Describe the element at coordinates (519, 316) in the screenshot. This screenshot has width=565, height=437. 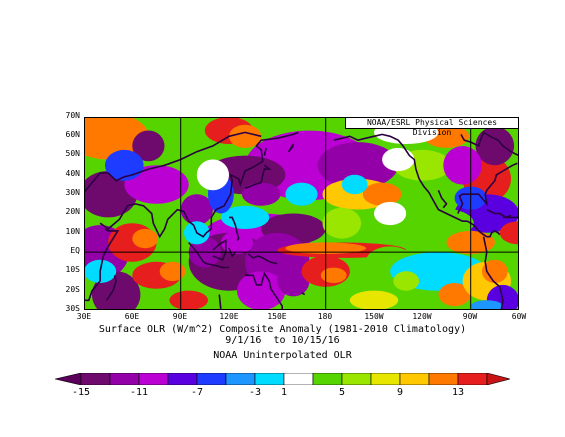
I see `lon-label-60w: 60W` at that location.